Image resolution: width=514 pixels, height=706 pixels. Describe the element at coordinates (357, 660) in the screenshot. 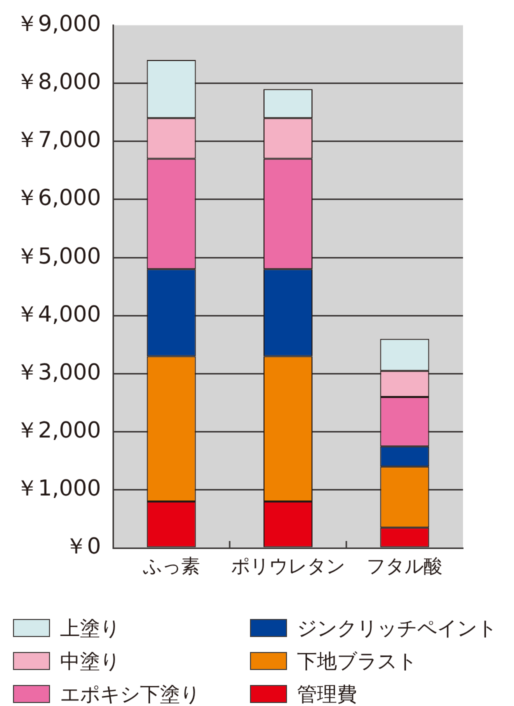

I see `legend-label: 下地ブラスト` at that location.